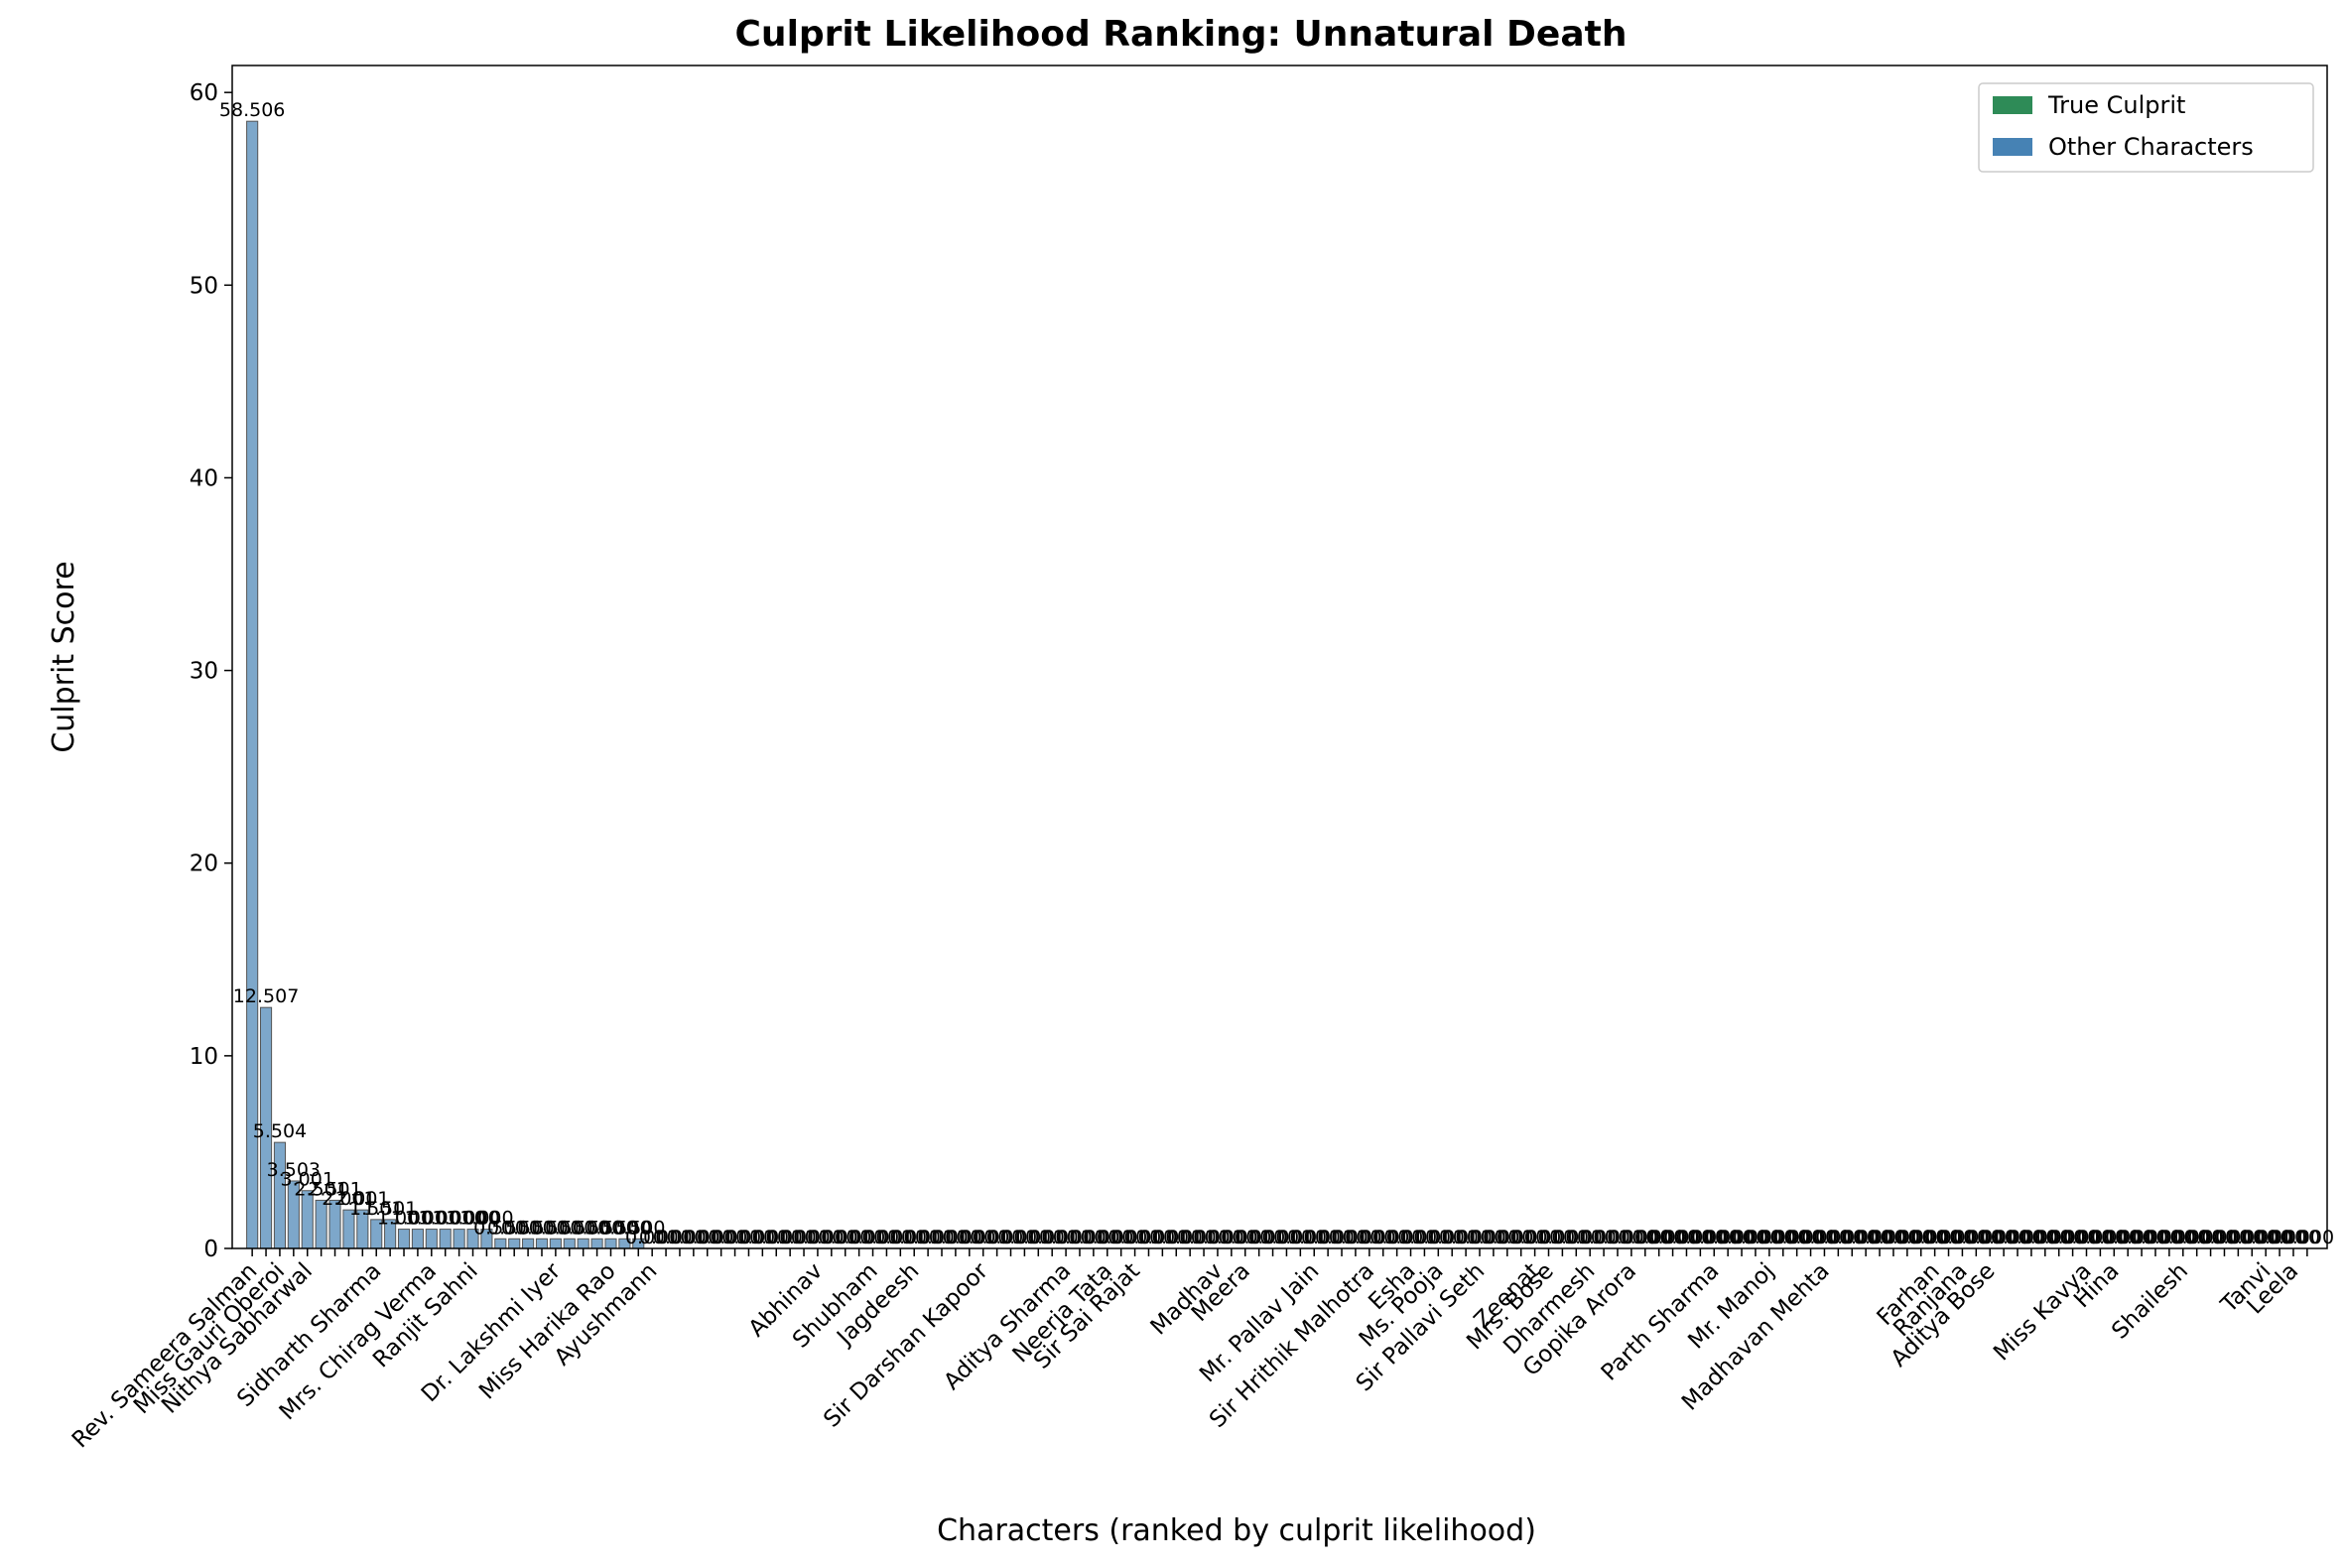 The image size is (2346, 1568). What do you see at coordinates (211, 1249) in the screenshot?
I see `y-tick-label: 0` at bounding box center [211, 1249].